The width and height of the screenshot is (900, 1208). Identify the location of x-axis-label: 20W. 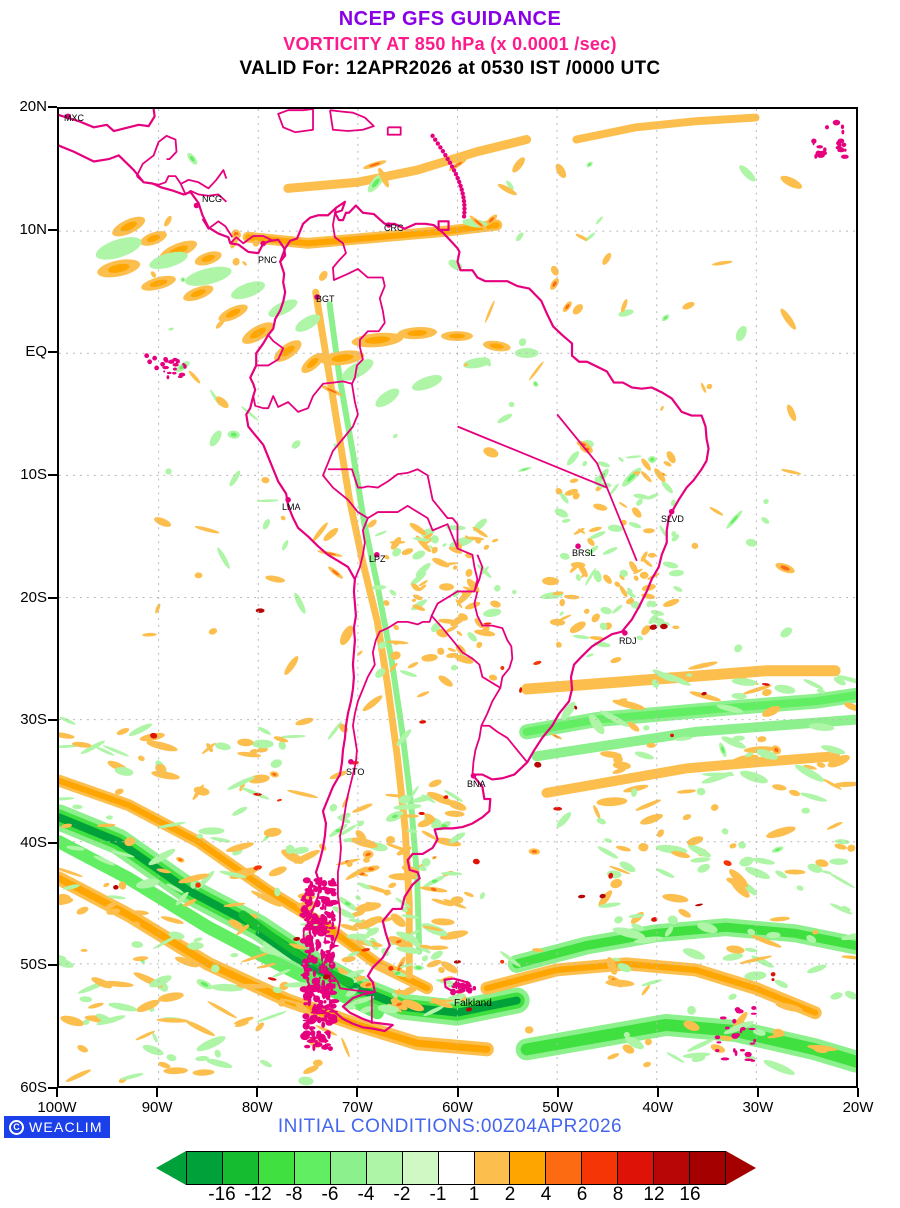
(858, 1107).